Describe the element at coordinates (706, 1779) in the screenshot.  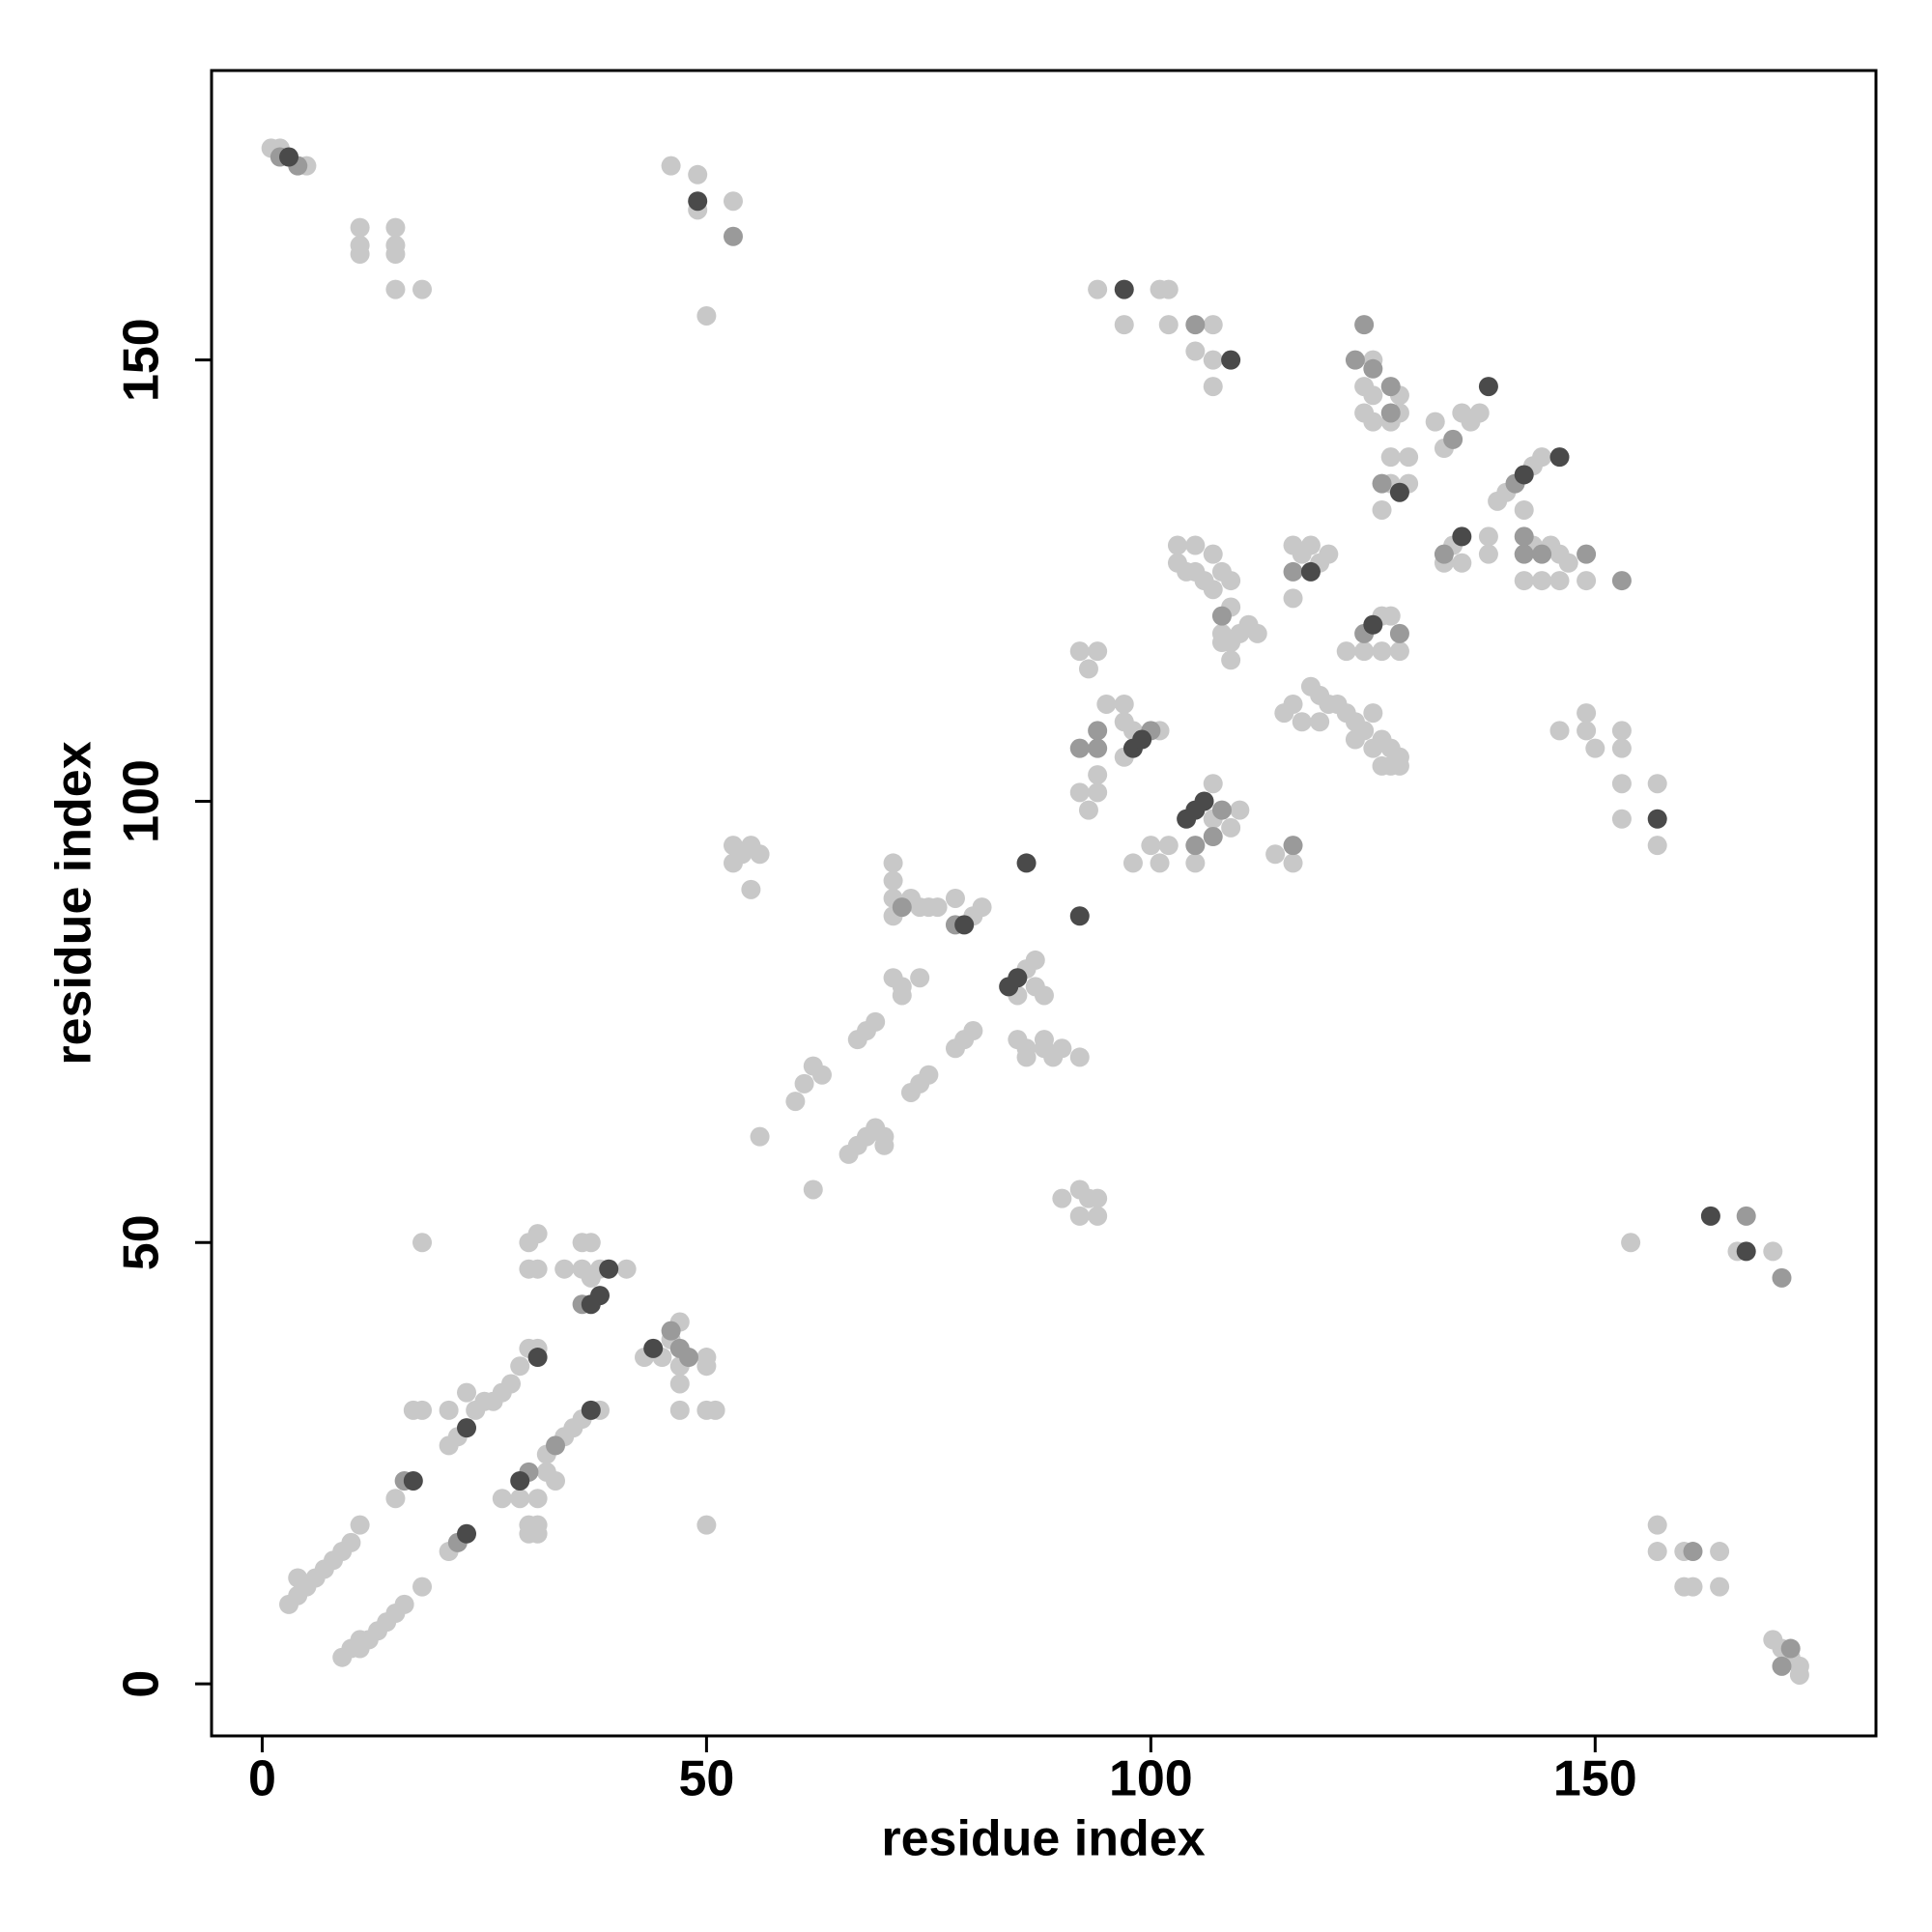
I see `x-tick-label: 50` at that location.